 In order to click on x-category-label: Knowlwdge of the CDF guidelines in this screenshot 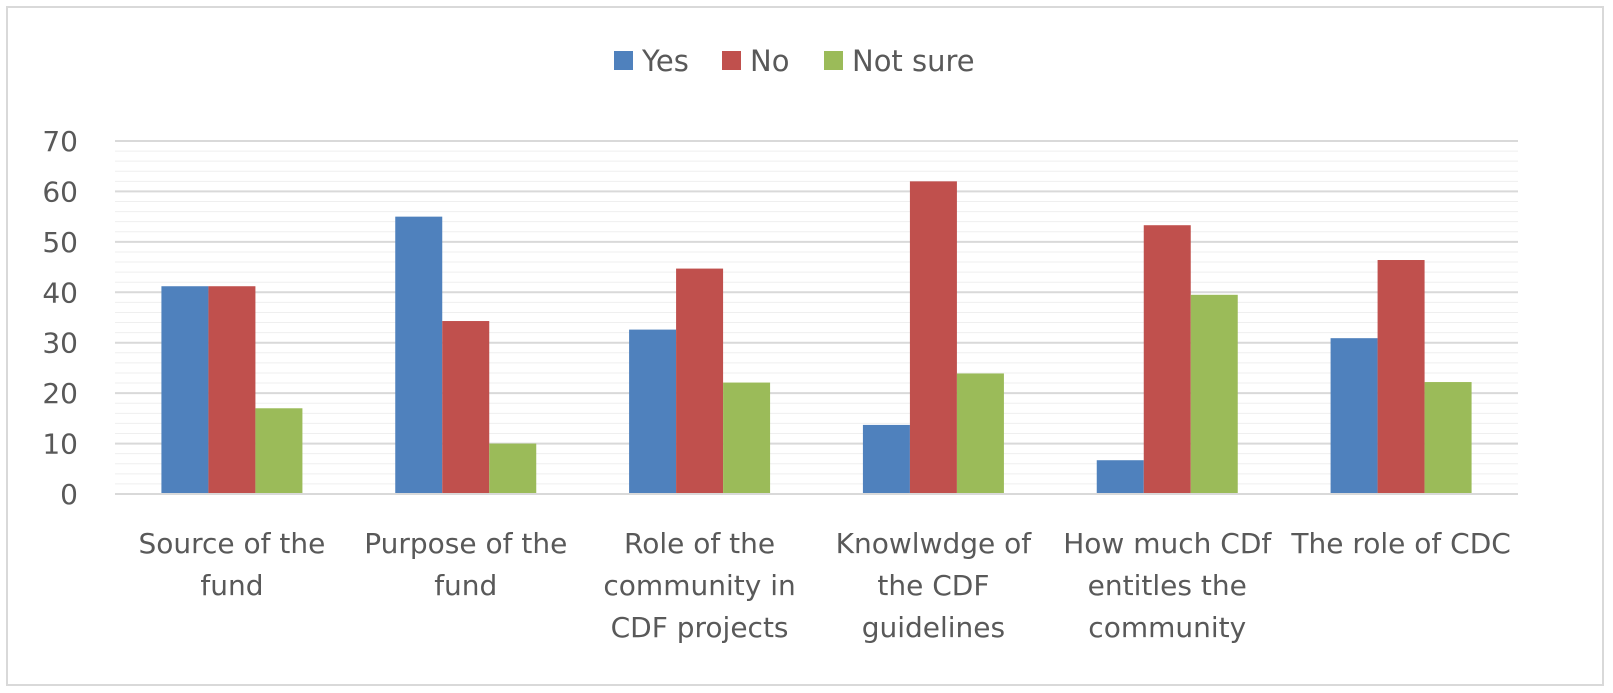, I will do `click(934, 585)`.